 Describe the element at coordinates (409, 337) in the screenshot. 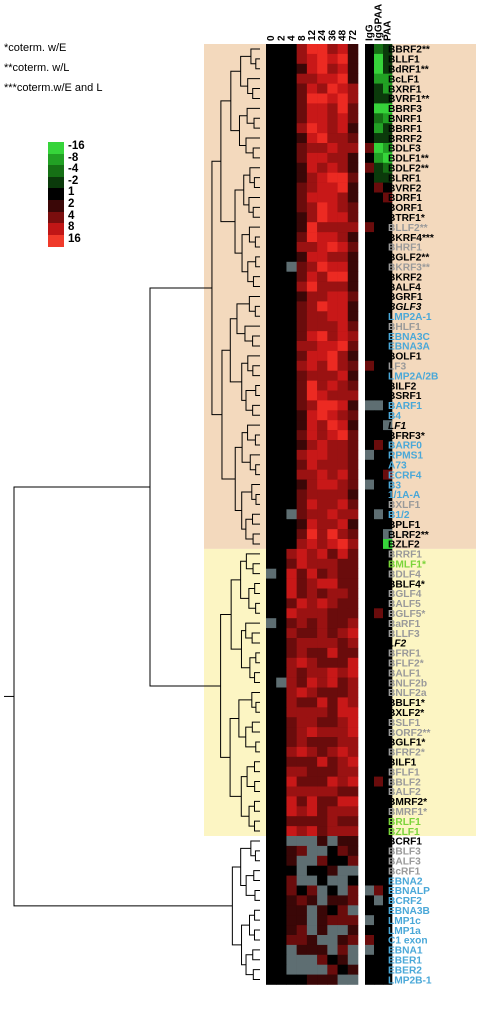

I see `gene-label: EBNA3C` at that location.